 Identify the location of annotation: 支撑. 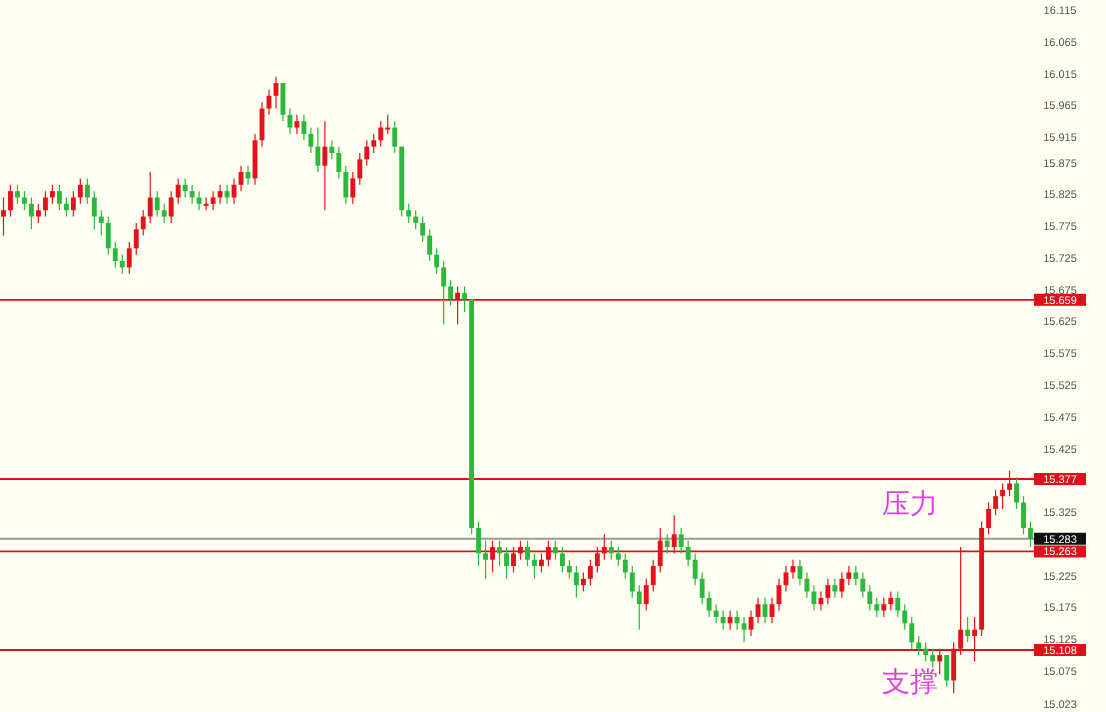
(910, 680).